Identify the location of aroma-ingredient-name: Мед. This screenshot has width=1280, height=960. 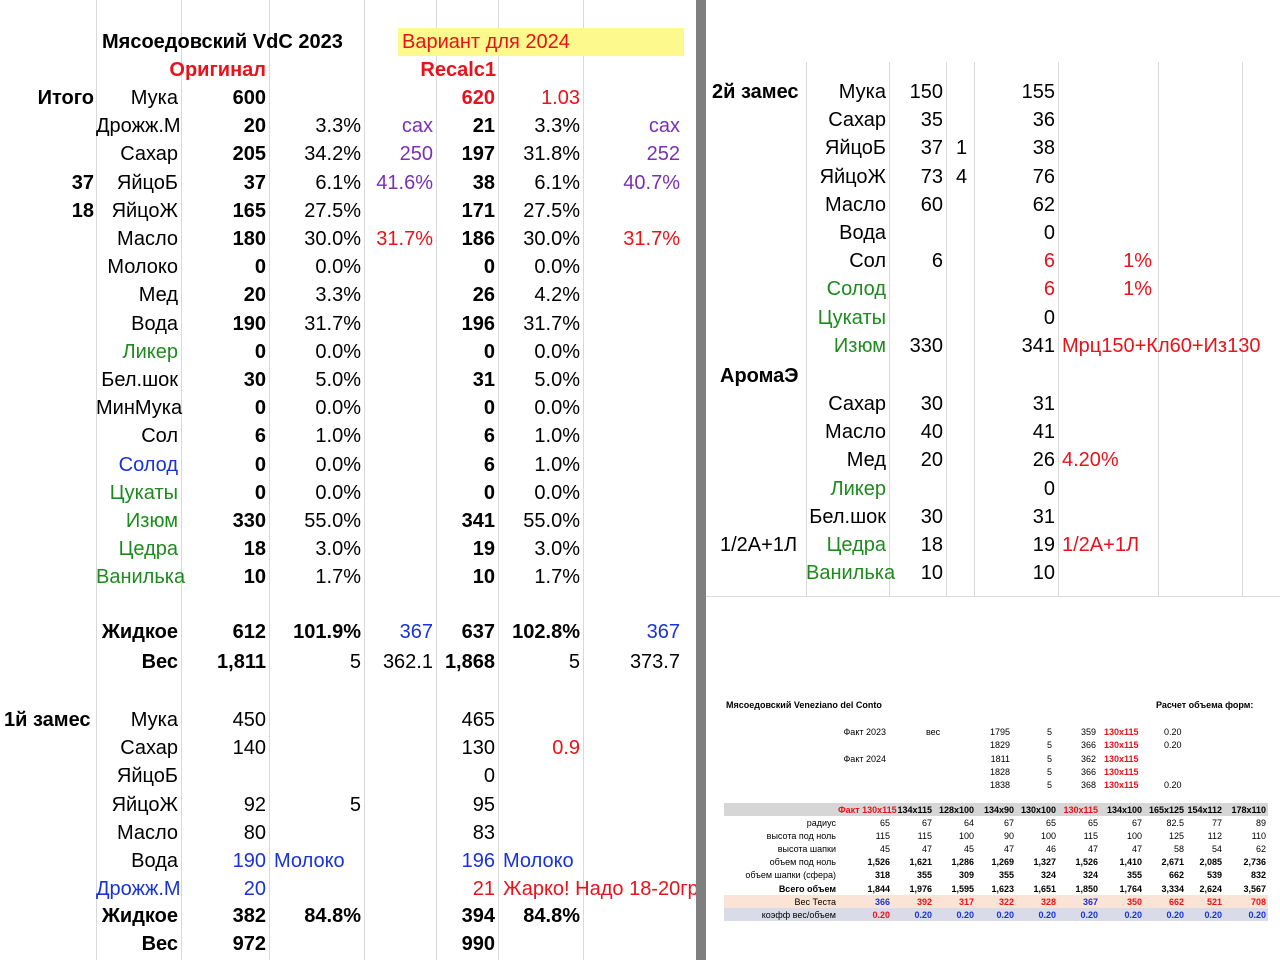
(866, 460).